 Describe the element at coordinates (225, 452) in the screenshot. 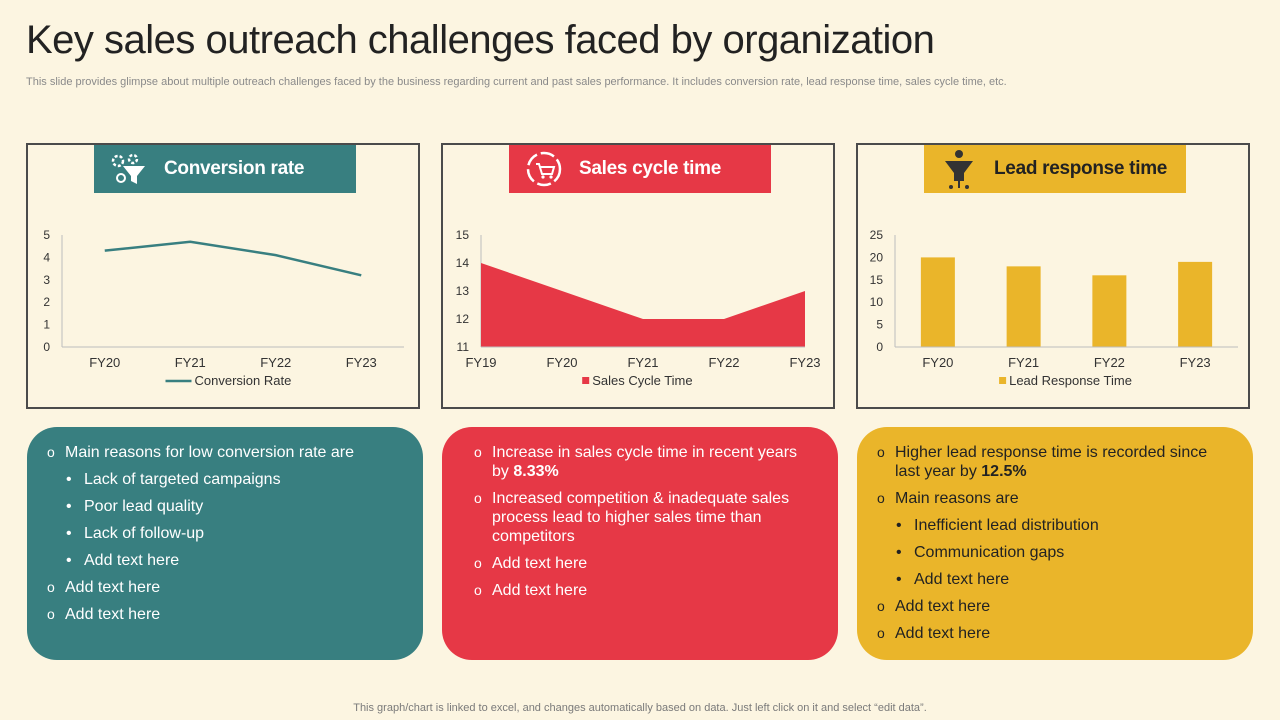

I see `list-item: Main reasons for low conversion rate are` at that location.